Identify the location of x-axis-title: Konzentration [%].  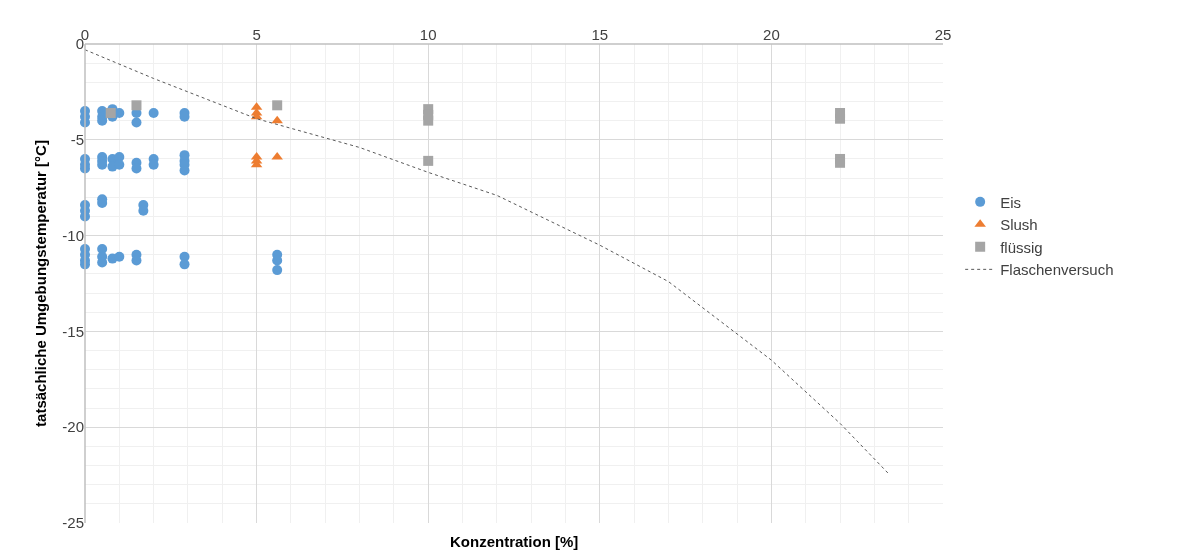
(514, 541).